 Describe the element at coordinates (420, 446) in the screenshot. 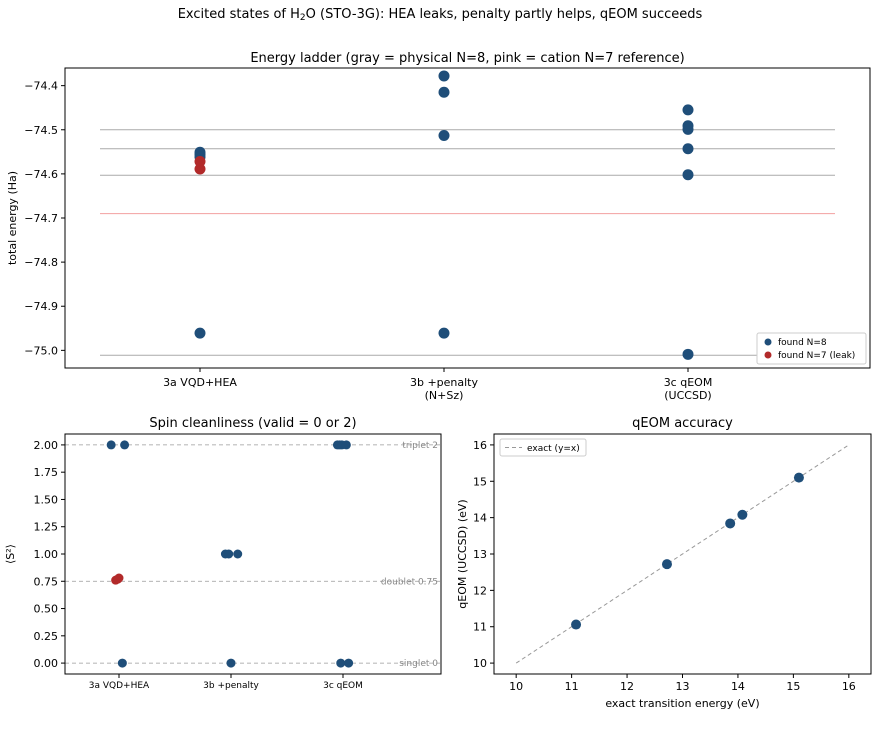

I see `spin-ref-label: triplet 2` at that location.